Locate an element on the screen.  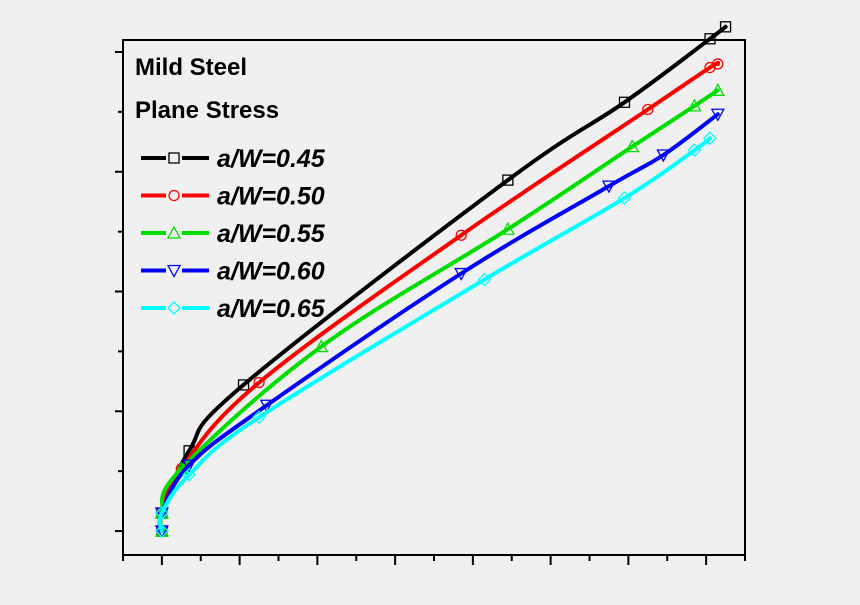
legend-item-black: a/W=0.45 is located at coordinates (233, 159).